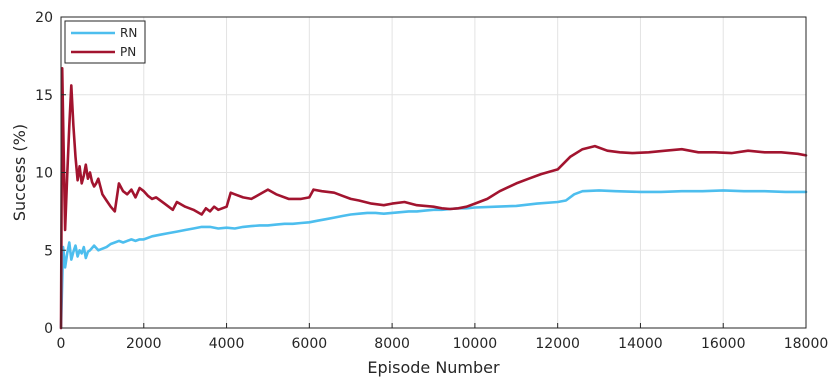 This screenshot has height=380, width=832. I want to click on x-axis-label: Episode Number, so click(433, 367).